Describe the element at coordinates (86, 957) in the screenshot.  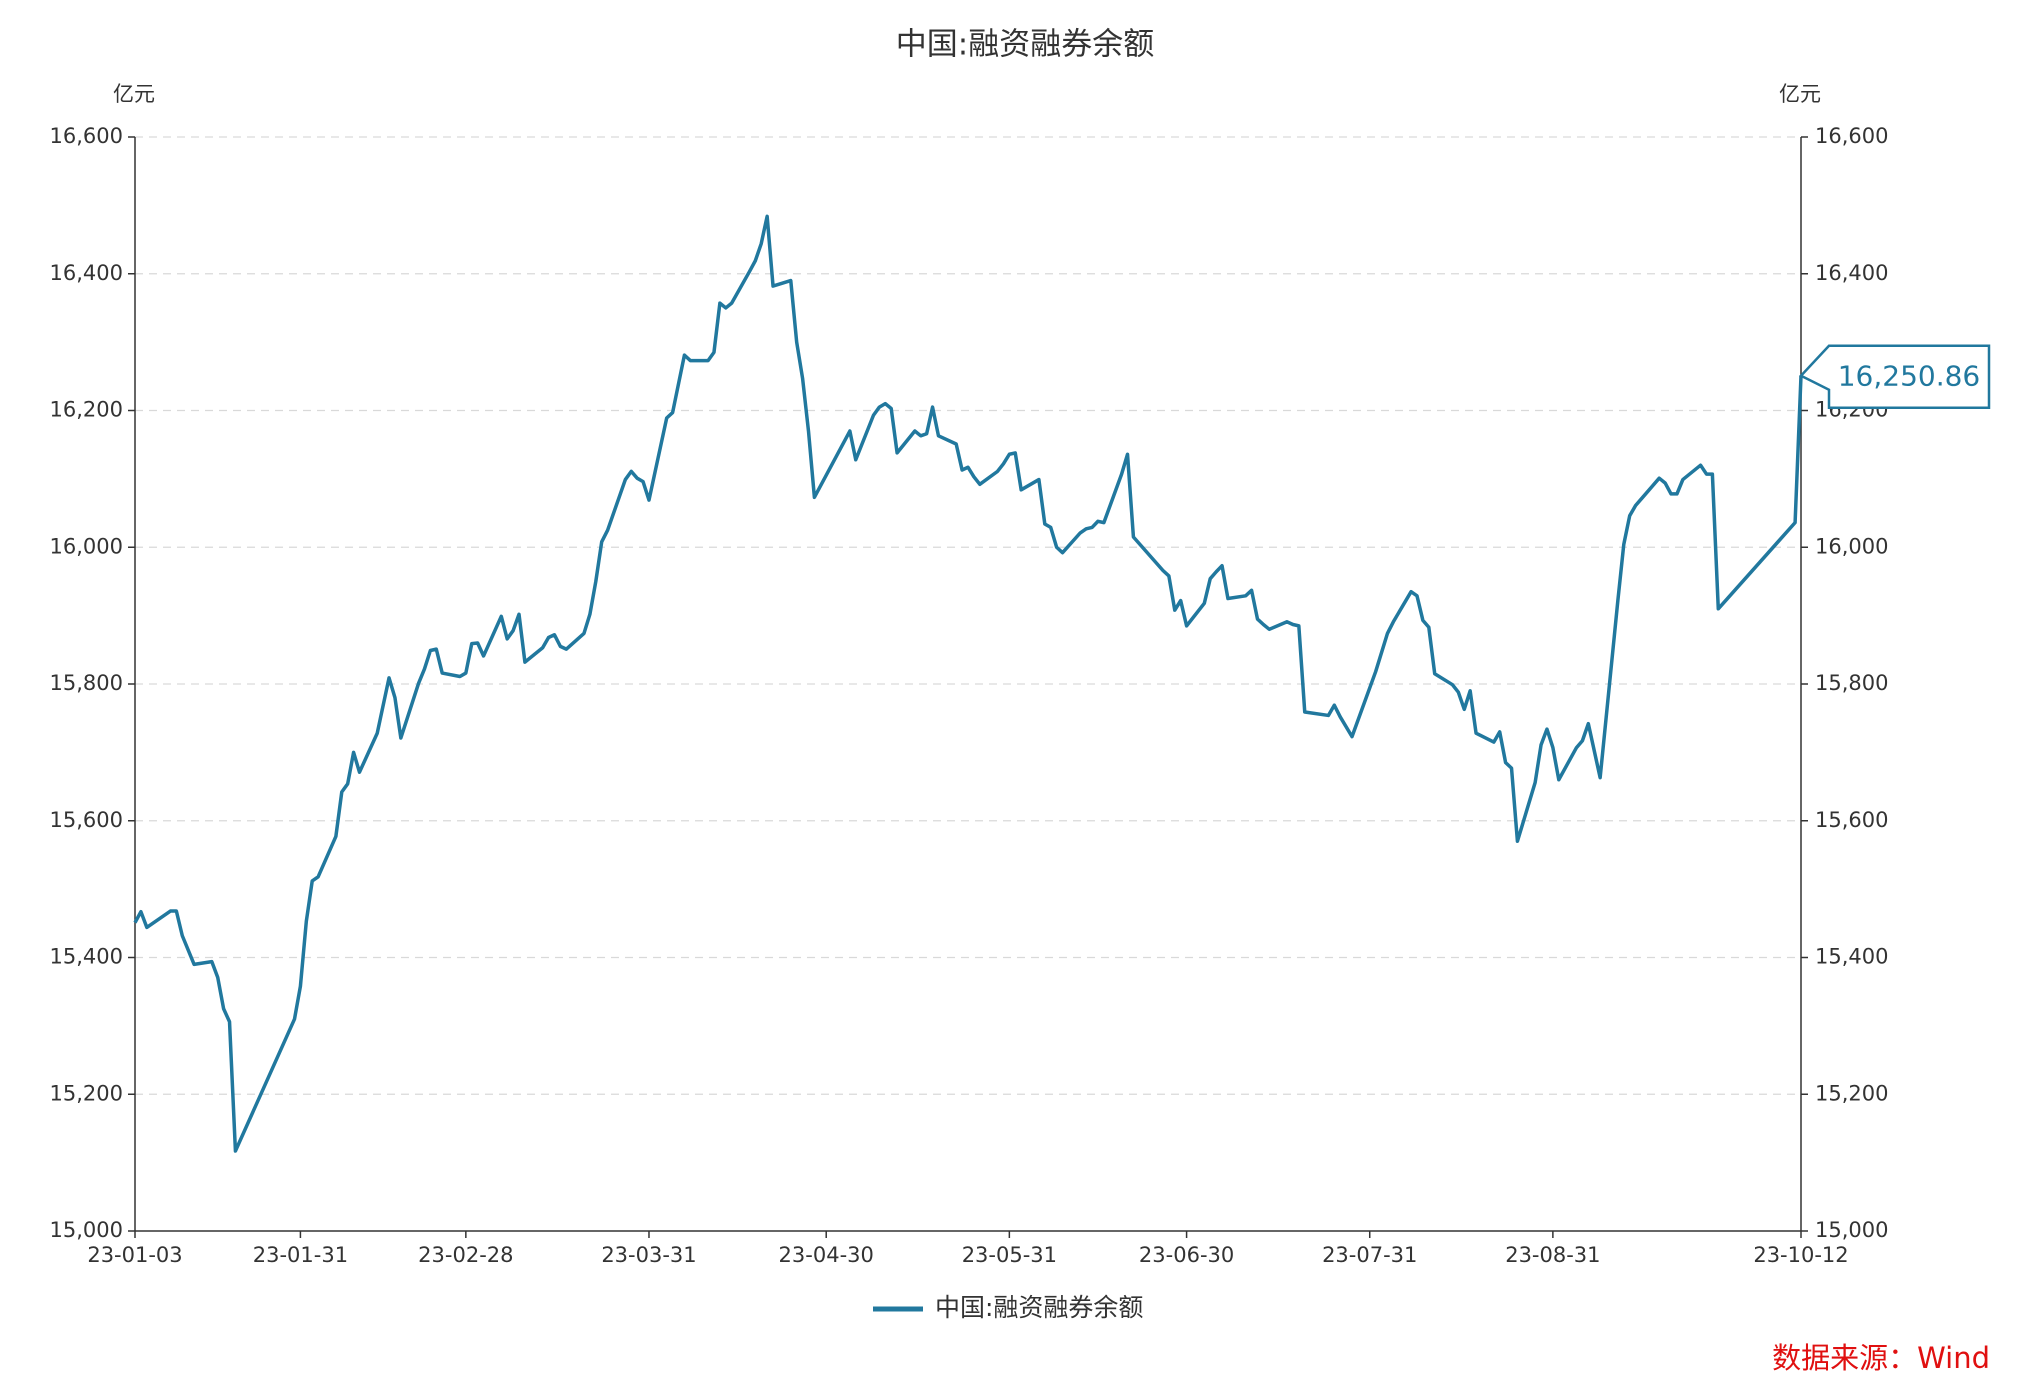
I see `y-tick-label: 15,400` at that location.